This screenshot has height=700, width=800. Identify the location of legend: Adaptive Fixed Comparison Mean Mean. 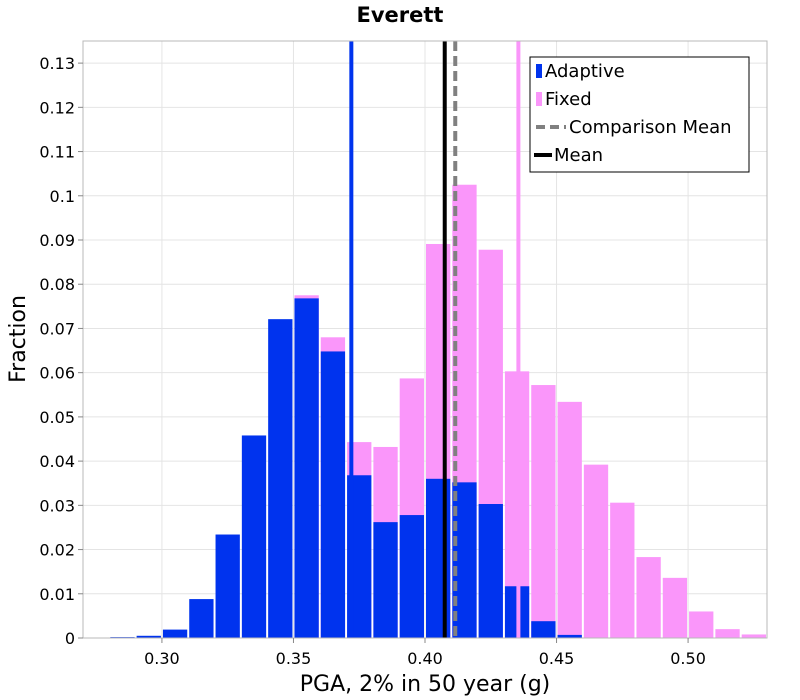
(639, 114).